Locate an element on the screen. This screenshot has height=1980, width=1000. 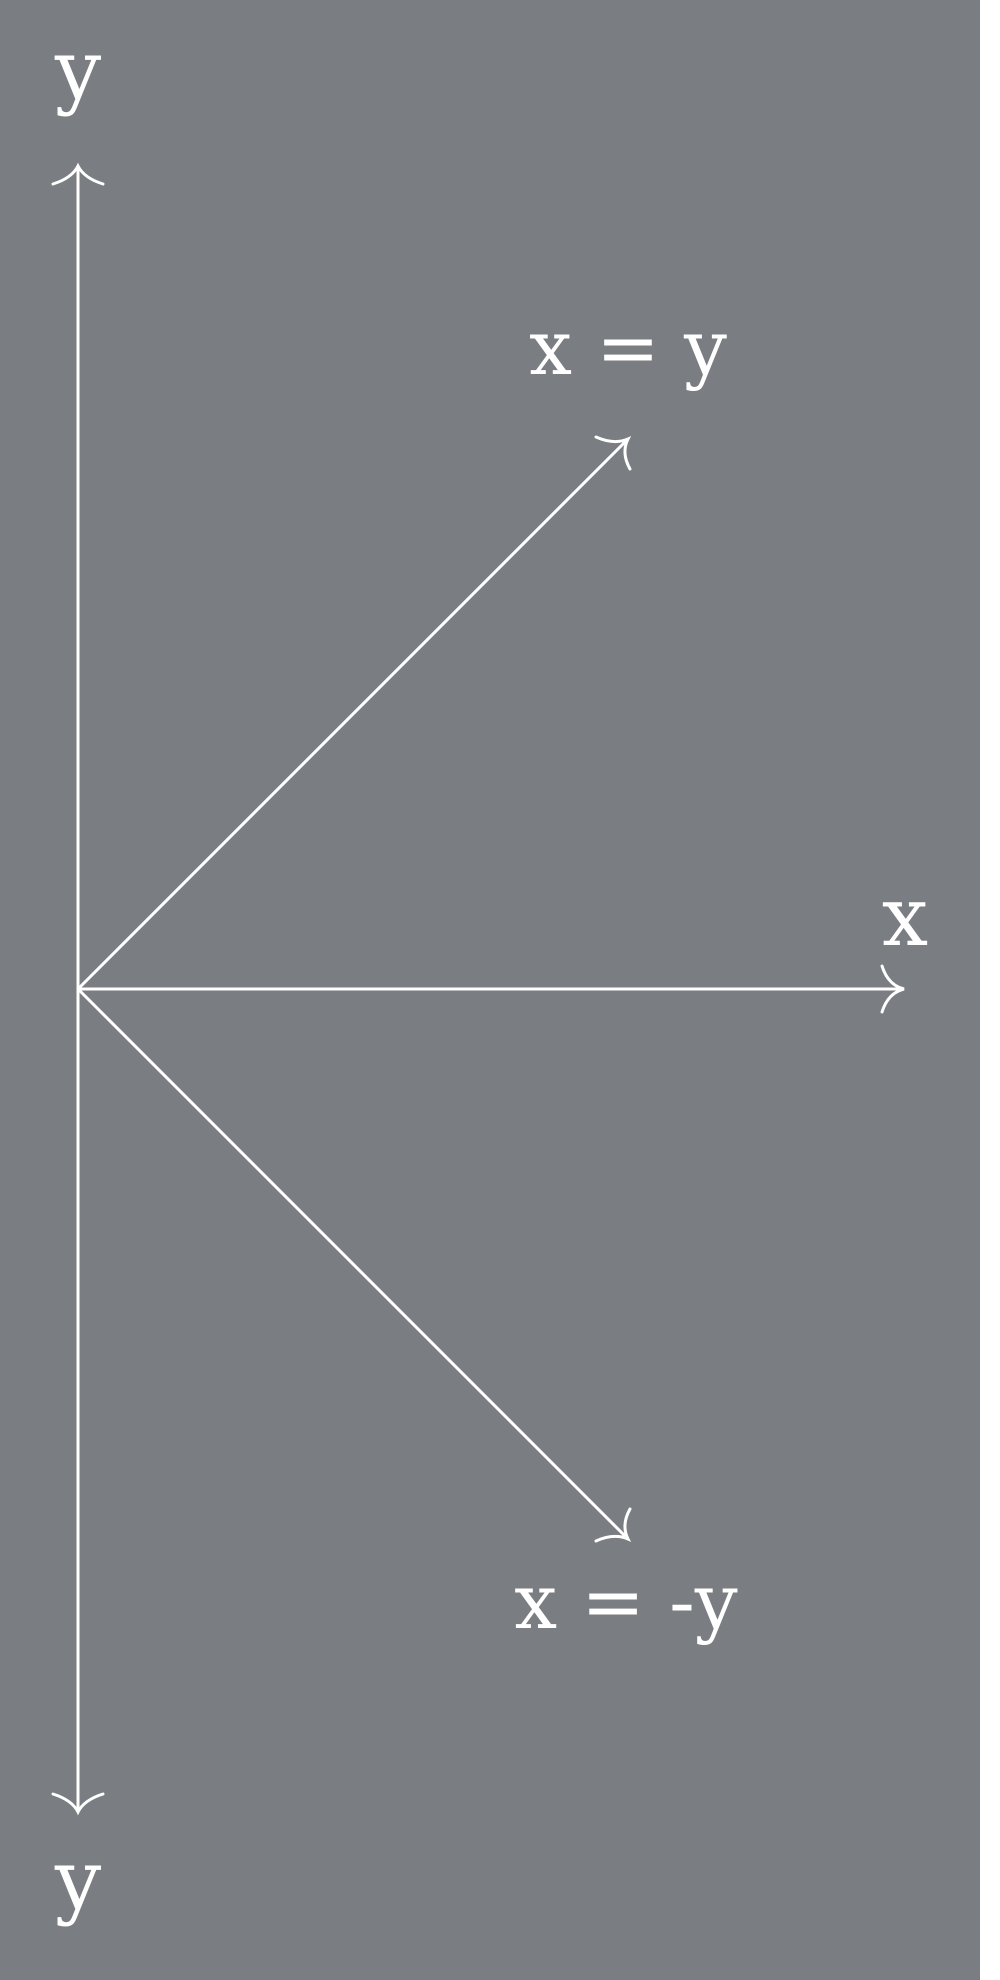
line-x-equals-y-label: x = y is located at coordinates (628, 347).